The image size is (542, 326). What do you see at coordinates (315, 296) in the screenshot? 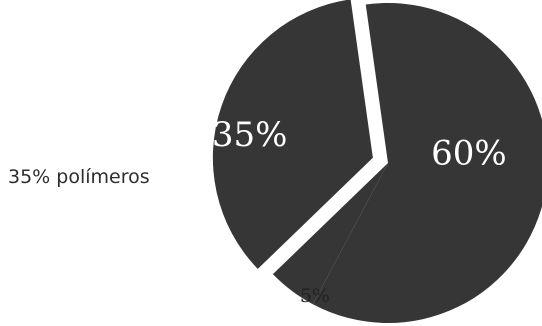
I see `pie-slice-label-2: 5%` at bounding box center [315, 296].